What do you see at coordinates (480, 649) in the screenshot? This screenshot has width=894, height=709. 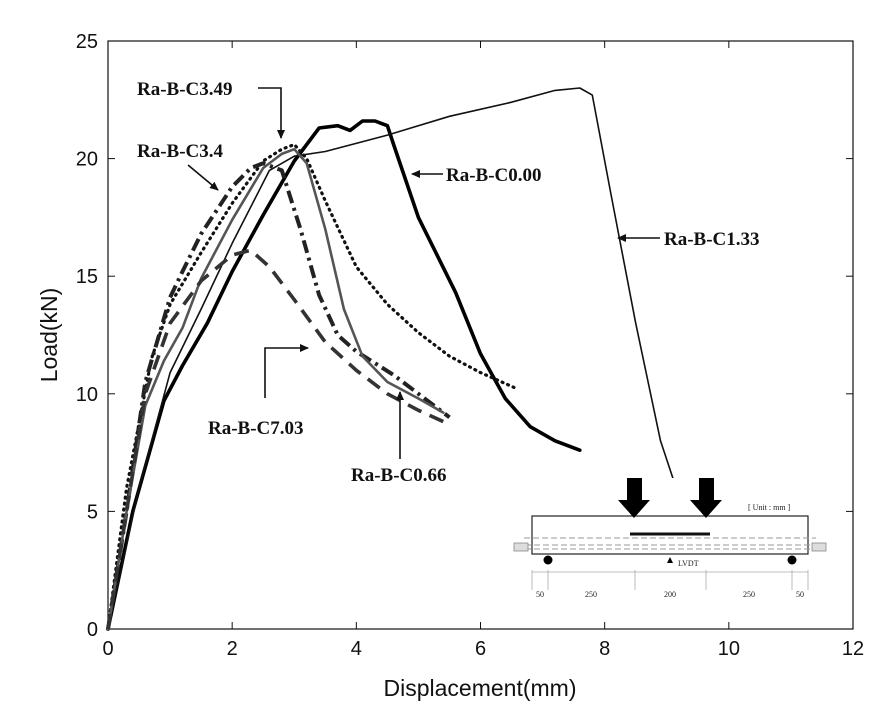 I see `x-tick-label: 6` at bounding box center [480, 649].